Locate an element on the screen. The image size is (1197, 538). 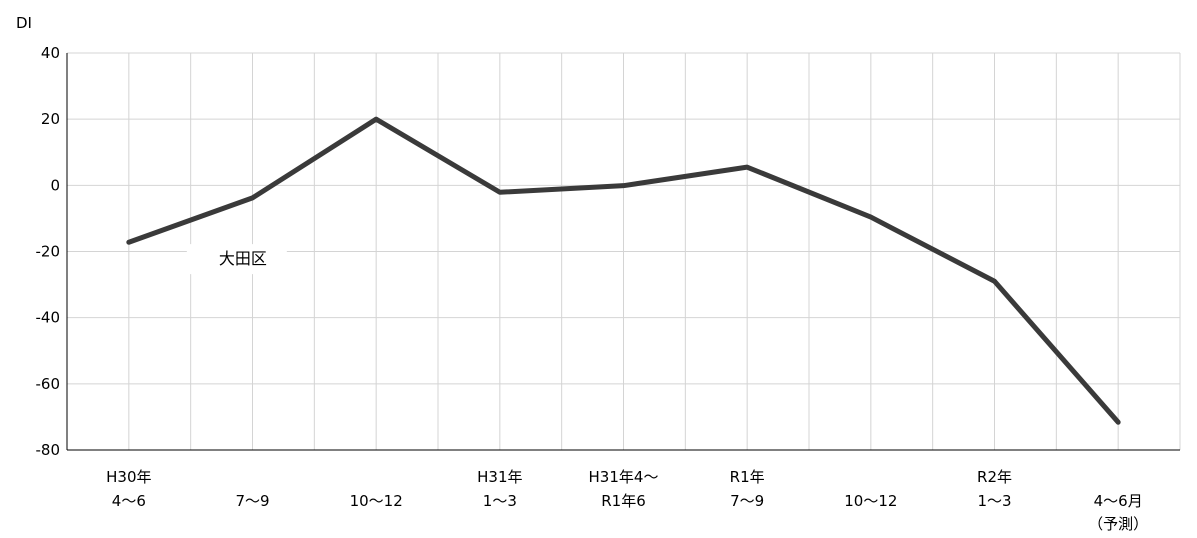
series-annotation: 大田区 is located at coordinates (236, 259).